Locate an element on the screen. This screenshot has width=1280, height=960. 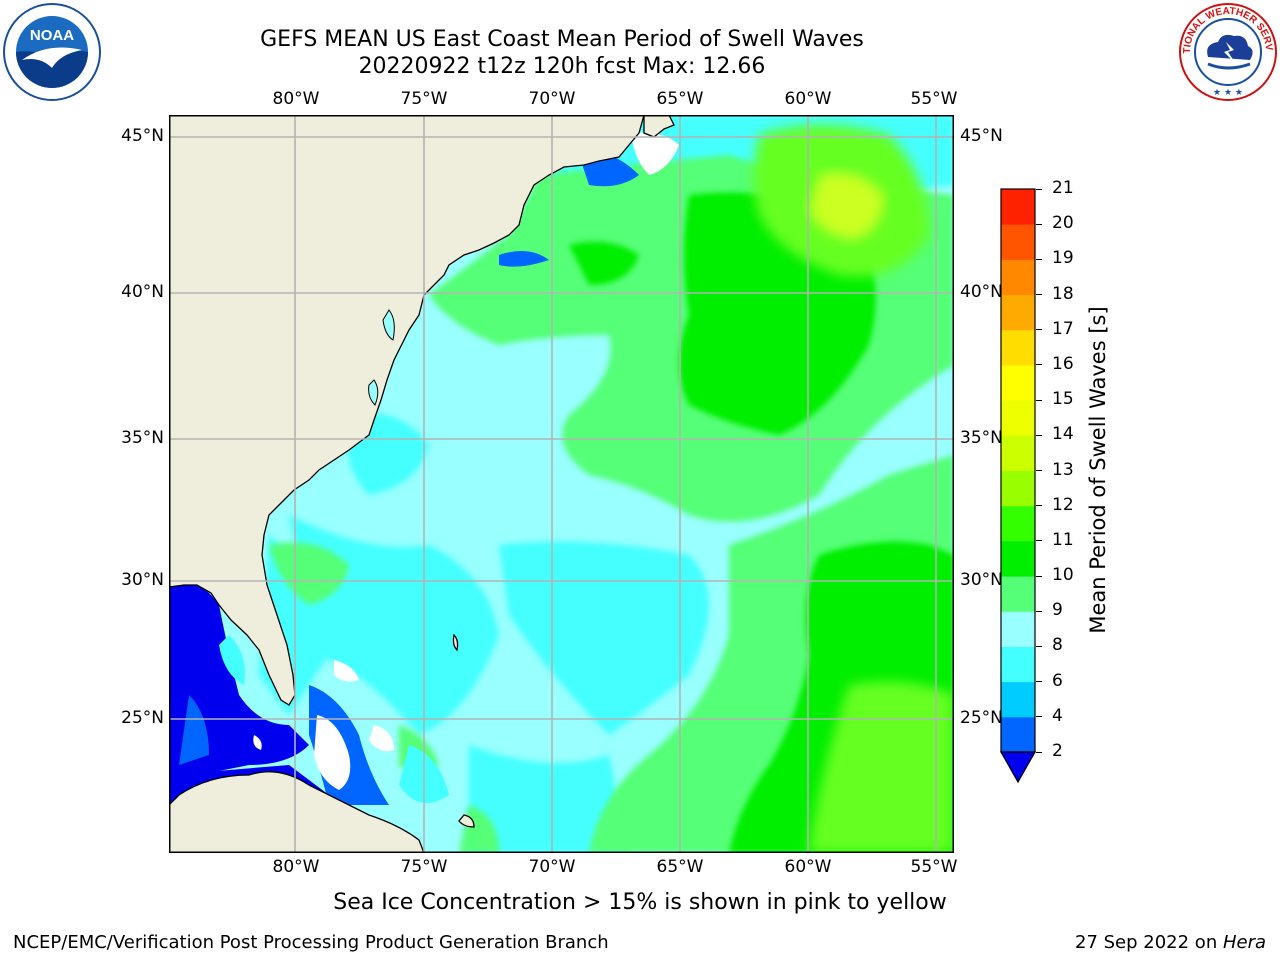
lon-label-top-70w: 70°W is located at coordinates (552, 99).